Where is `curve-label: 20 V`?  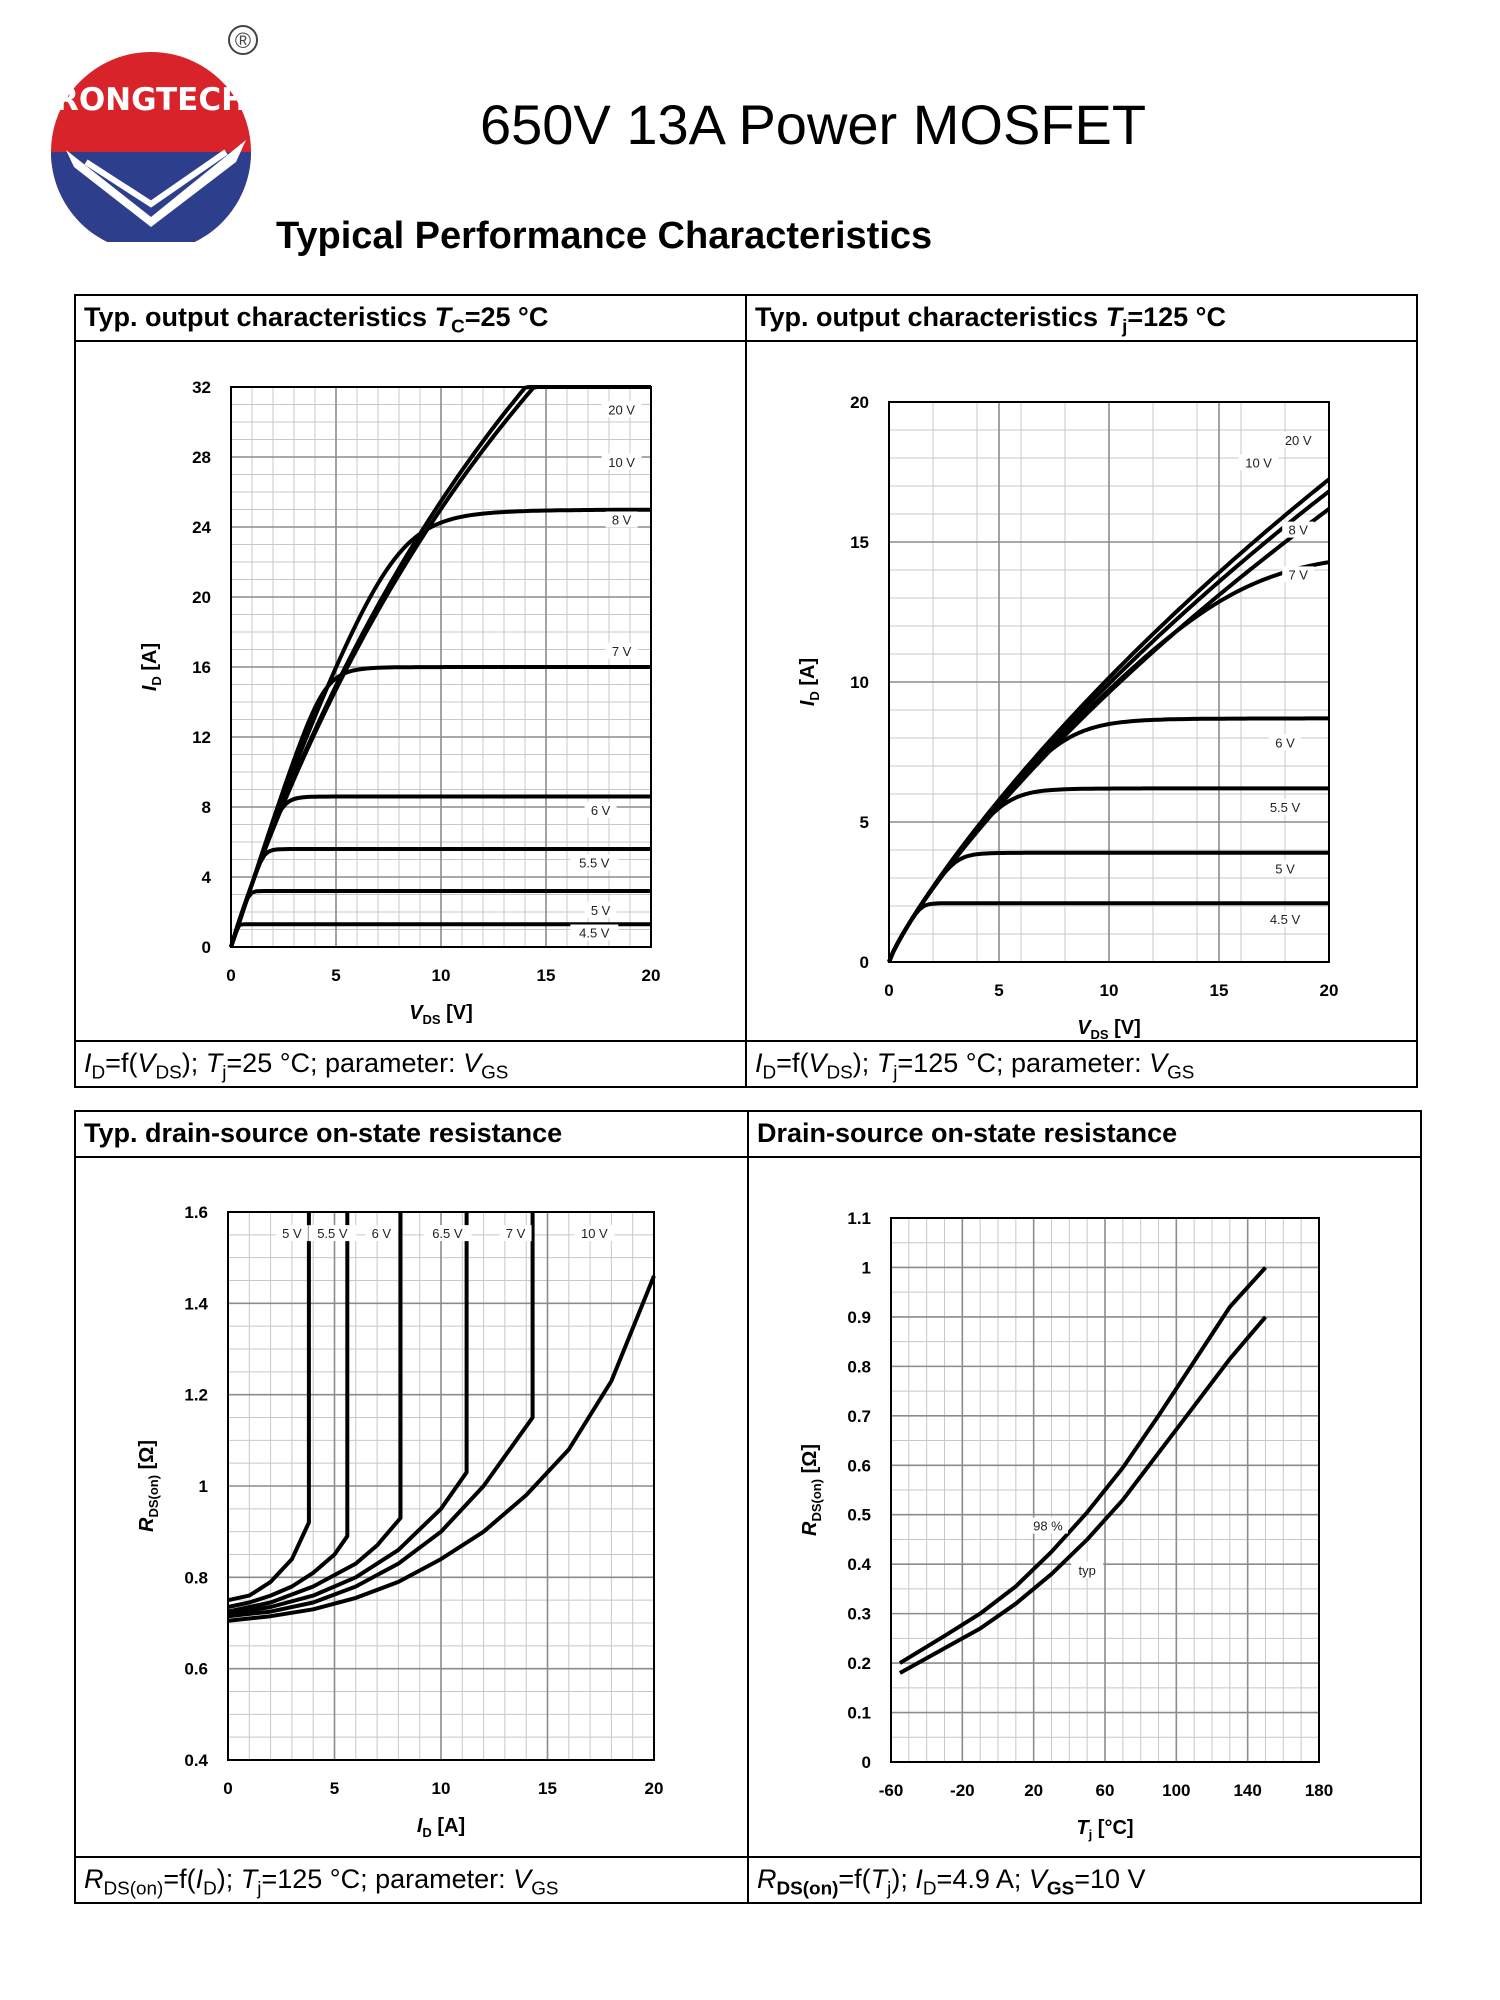
curve-label: 20 V is located at coordinates (621, 409).